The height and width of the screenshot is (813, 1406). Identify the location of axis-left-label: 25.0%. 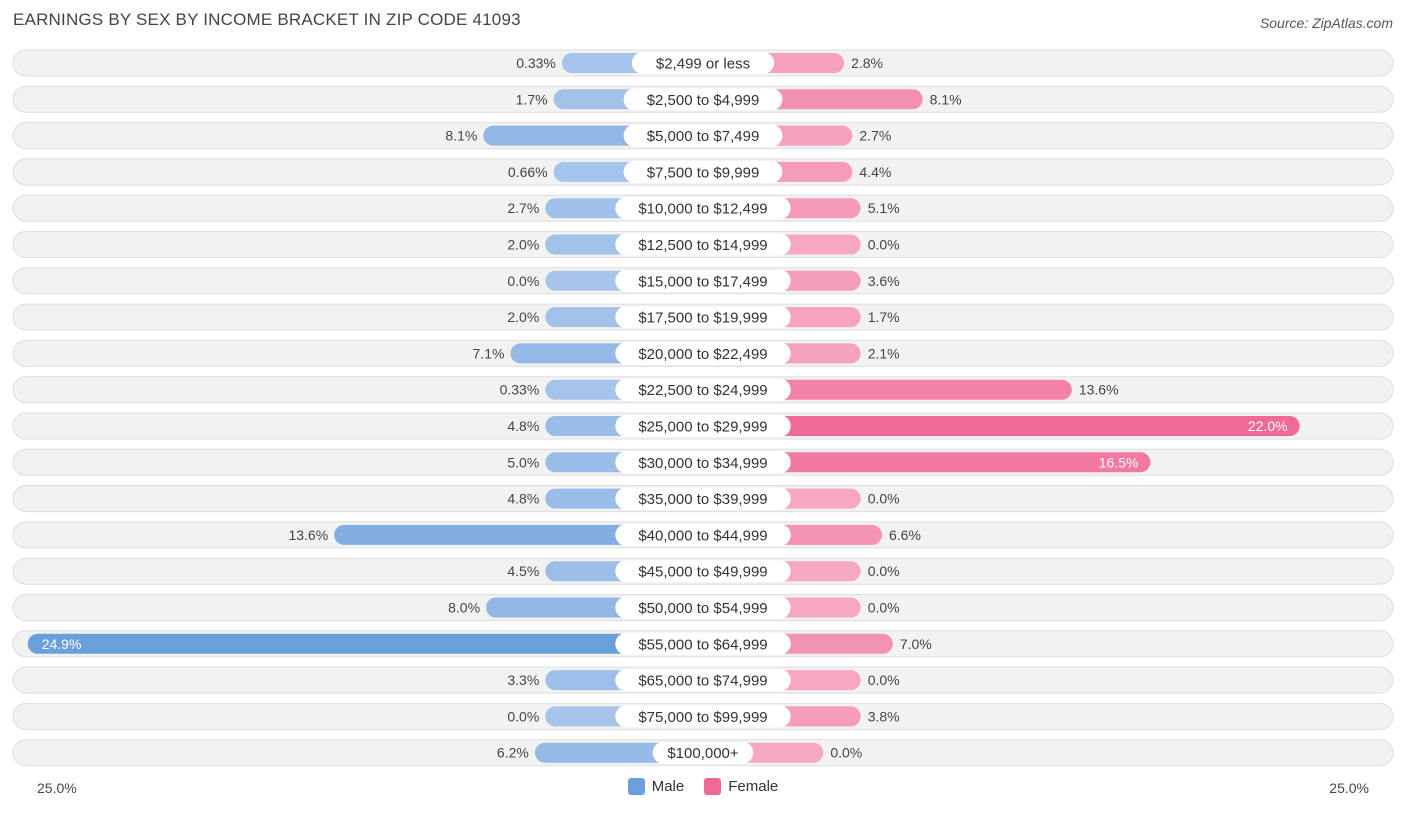
(57, 788).